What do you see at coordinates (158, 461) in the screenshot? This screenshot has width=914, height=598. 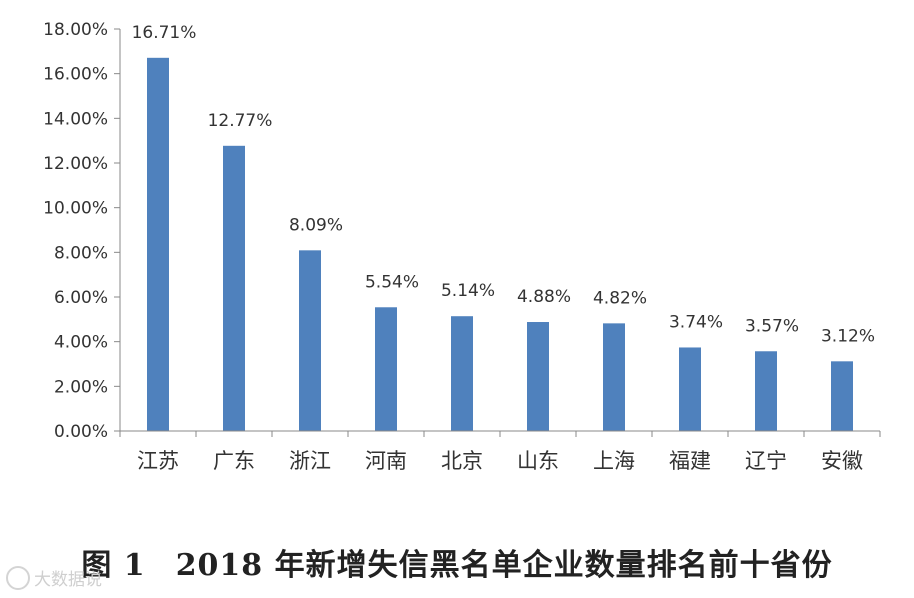 I see `x-tick-label: 江苏` at bounding box center [158, 461].